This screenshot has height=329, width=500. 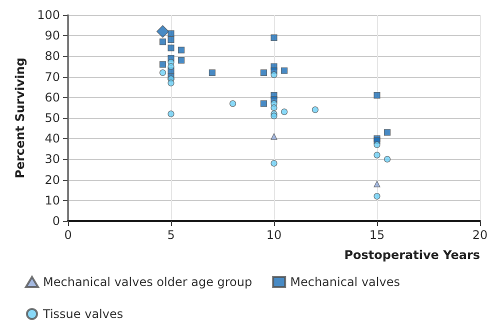 What do you see at coordinates (52, 77) in the screenshot?
I see `y-tick-label: 70` at bounding box center [52, 77].